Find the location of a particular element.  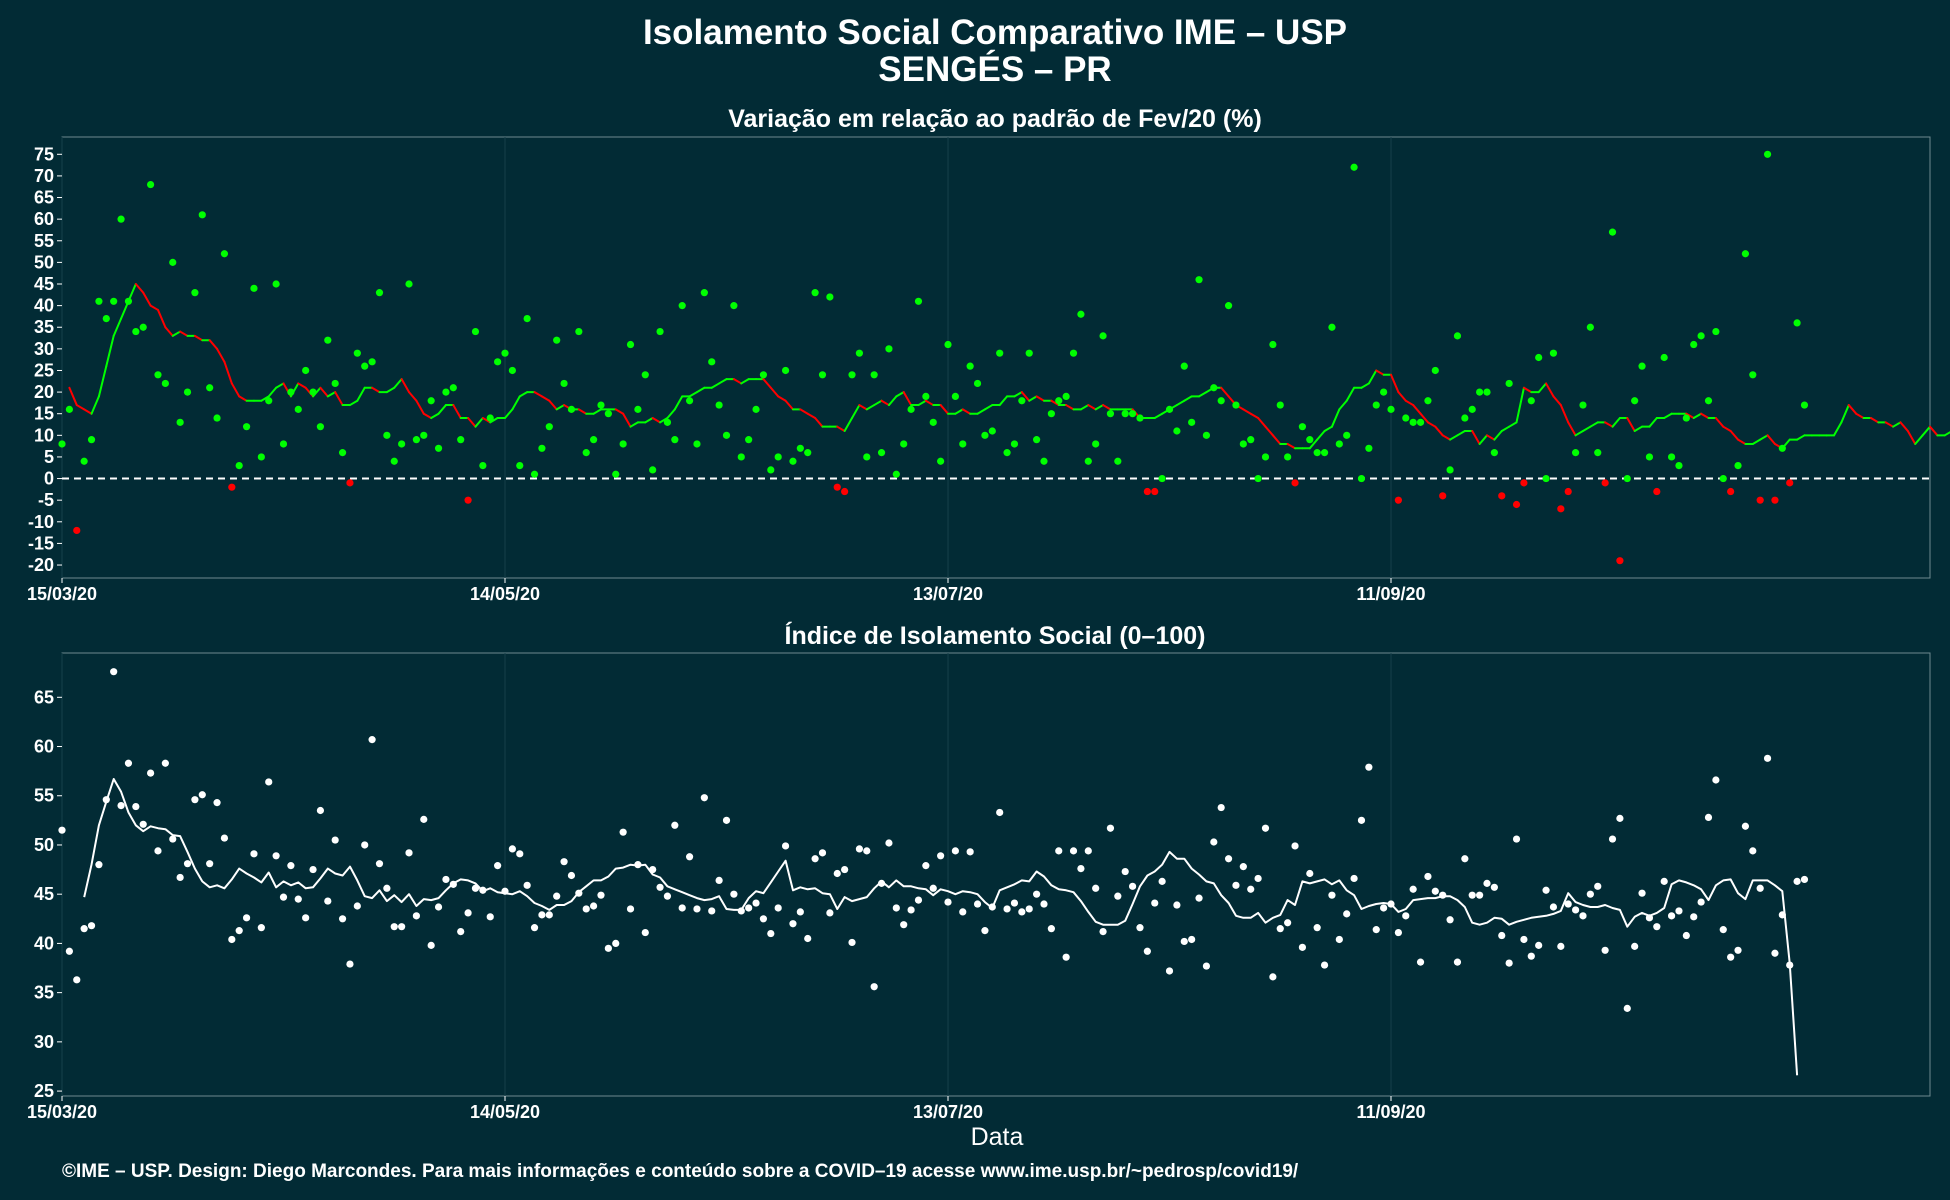

y-tick-label: -5 is located at coordinates (46, 500).